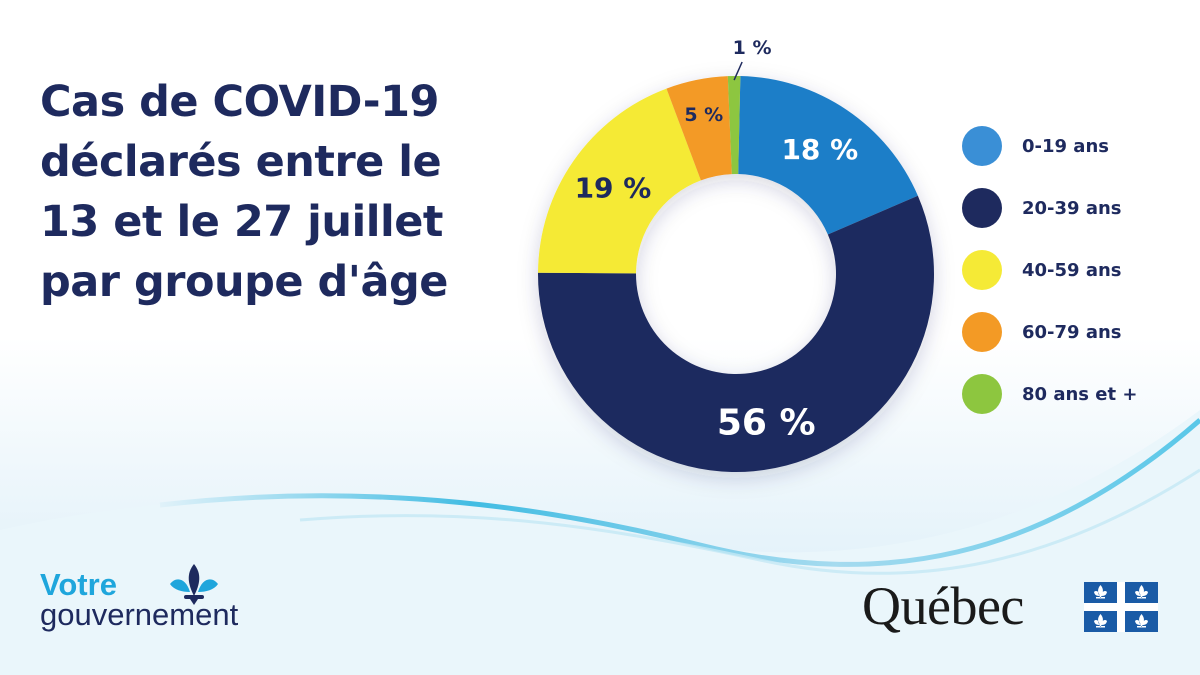 This screenshot has height=675, width=1200. I want to click on slice-label-40-59-ans: 19 %, so click(613, 188).